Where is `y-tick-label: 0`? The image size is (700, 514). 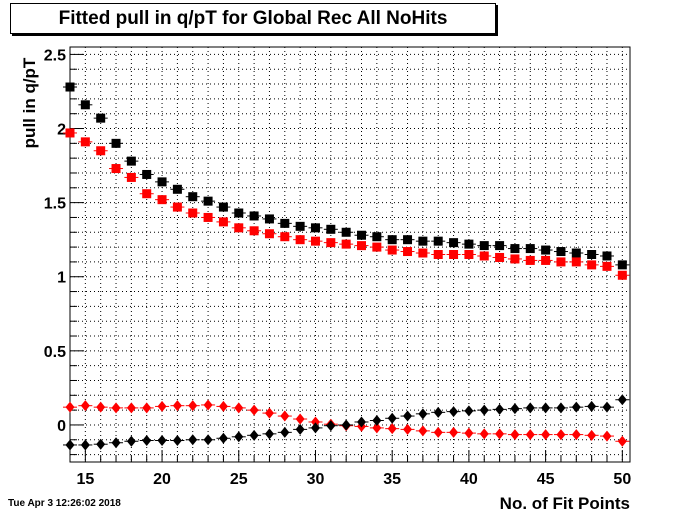 y-tick-label: 0 is located at coordinates (61, 426).